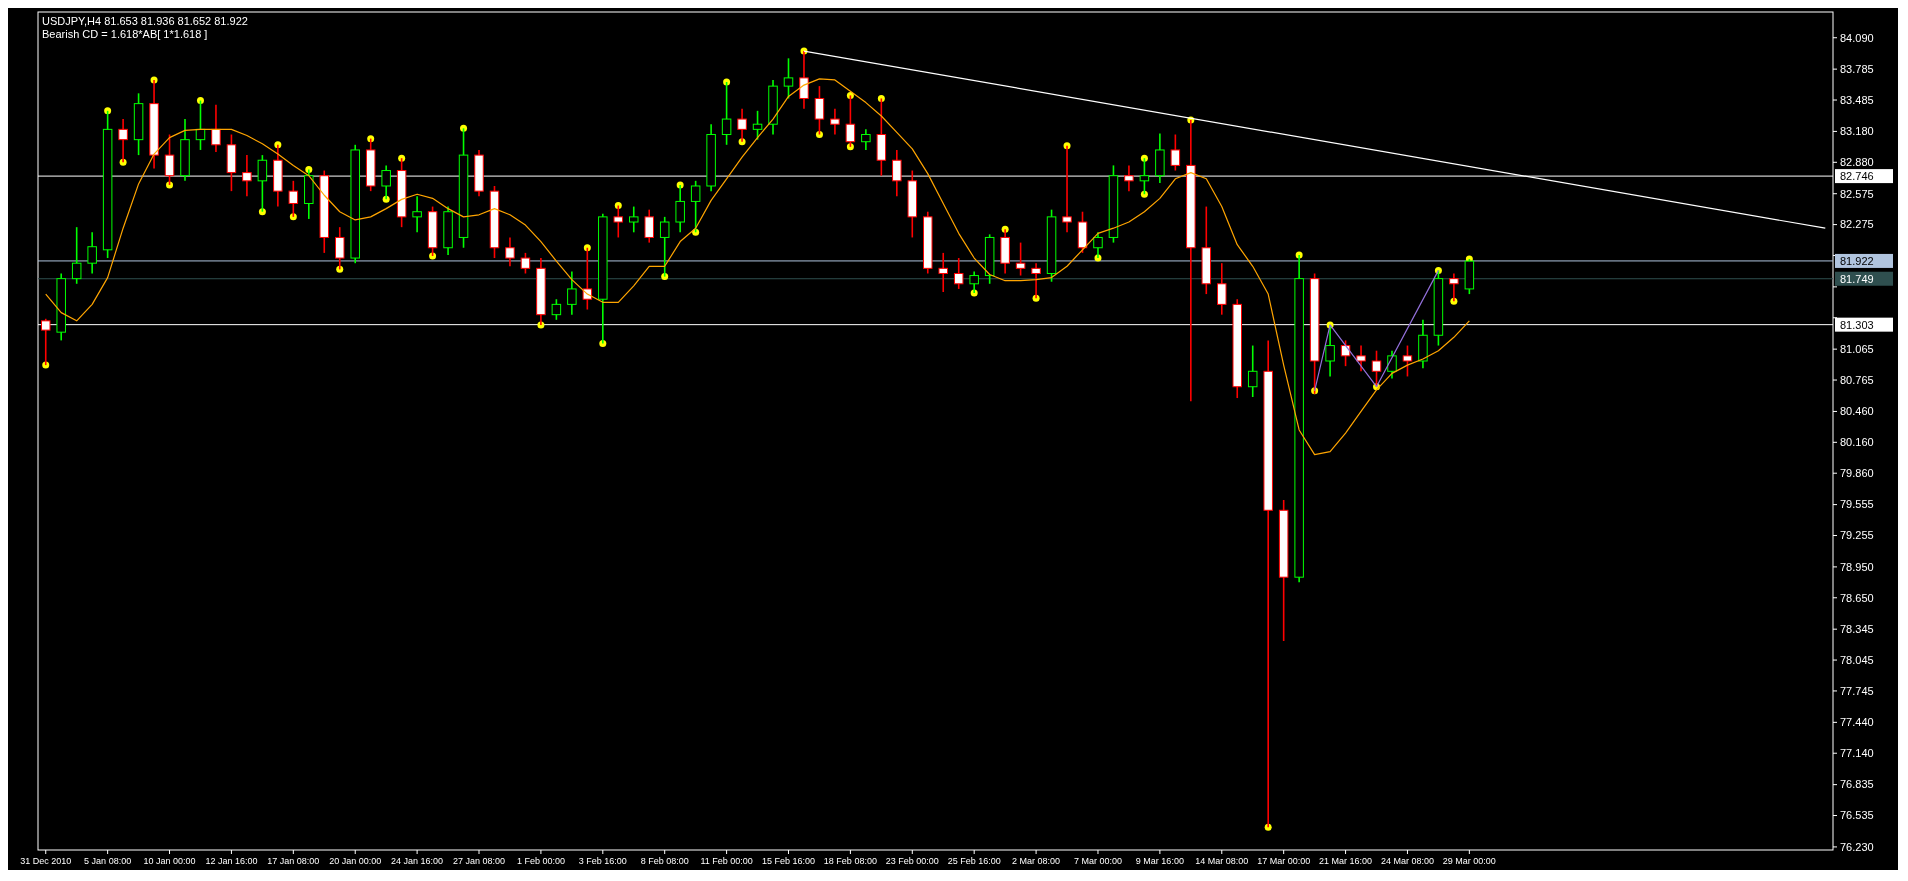 Image resolution: width=1908 pixels, height=881 pixels. What do you see at coordinates (355, 861) in the screenshot?
I see `x-tick-label: 20 Jan 00:00` at bounding box center [355, 861].